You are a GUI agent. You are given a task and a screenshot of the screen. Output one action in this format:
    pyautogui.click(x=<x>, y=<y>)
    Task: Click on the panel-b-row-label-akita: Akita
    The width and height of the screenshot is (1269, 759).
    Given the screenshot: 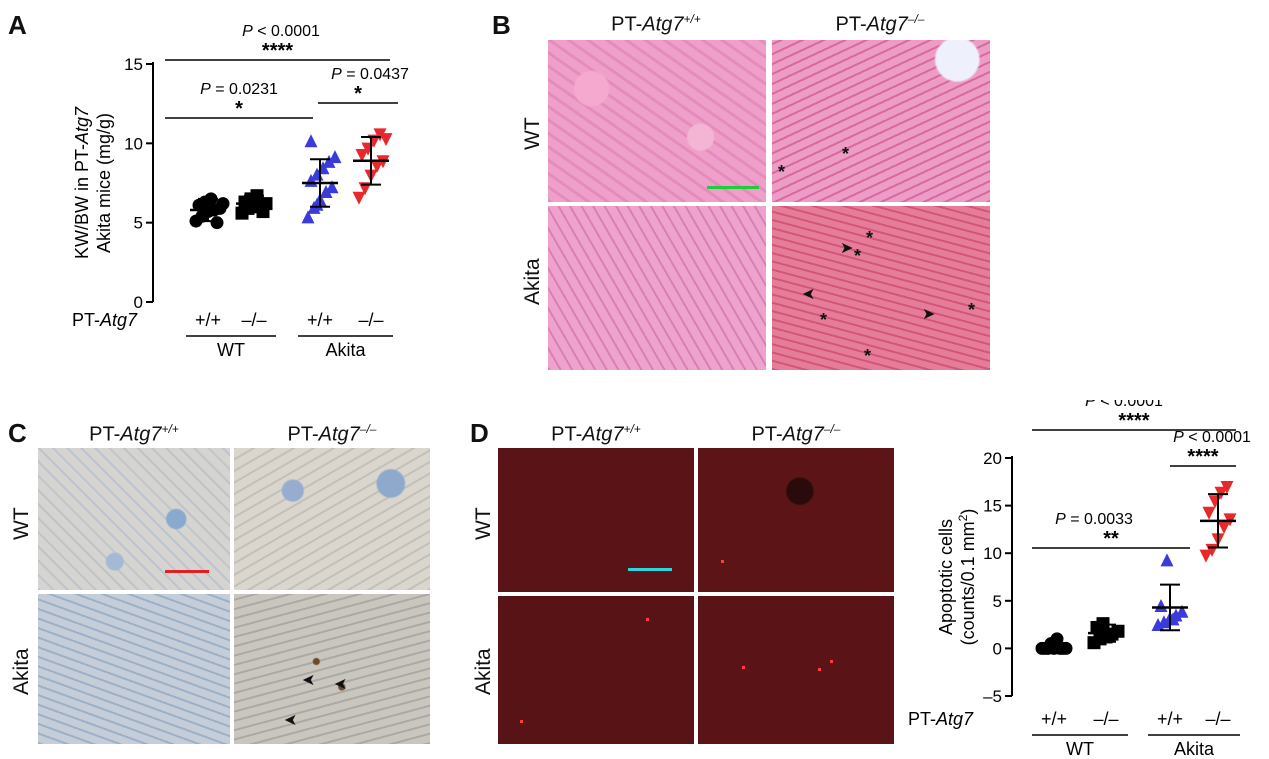 What is the action you would take?
    pyautogui.click(x=532, y=281)
    